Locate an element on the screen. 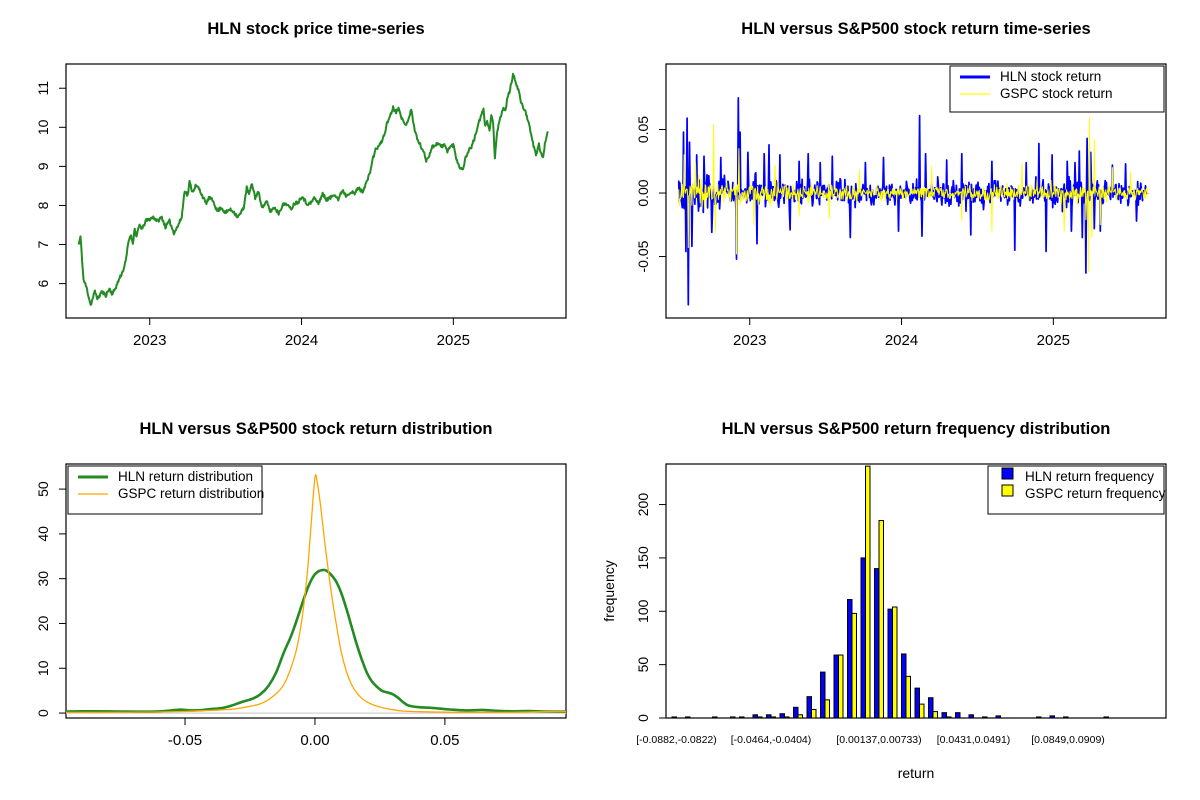 This screenshot has height=800, width=1200. series-line-hln-stock-price is located at coordinates (313, 189).